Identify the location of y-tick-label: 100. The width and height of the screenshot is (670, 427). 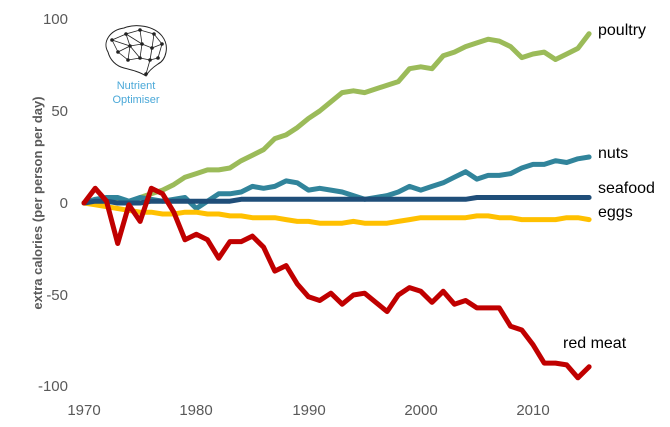
(55, 19).